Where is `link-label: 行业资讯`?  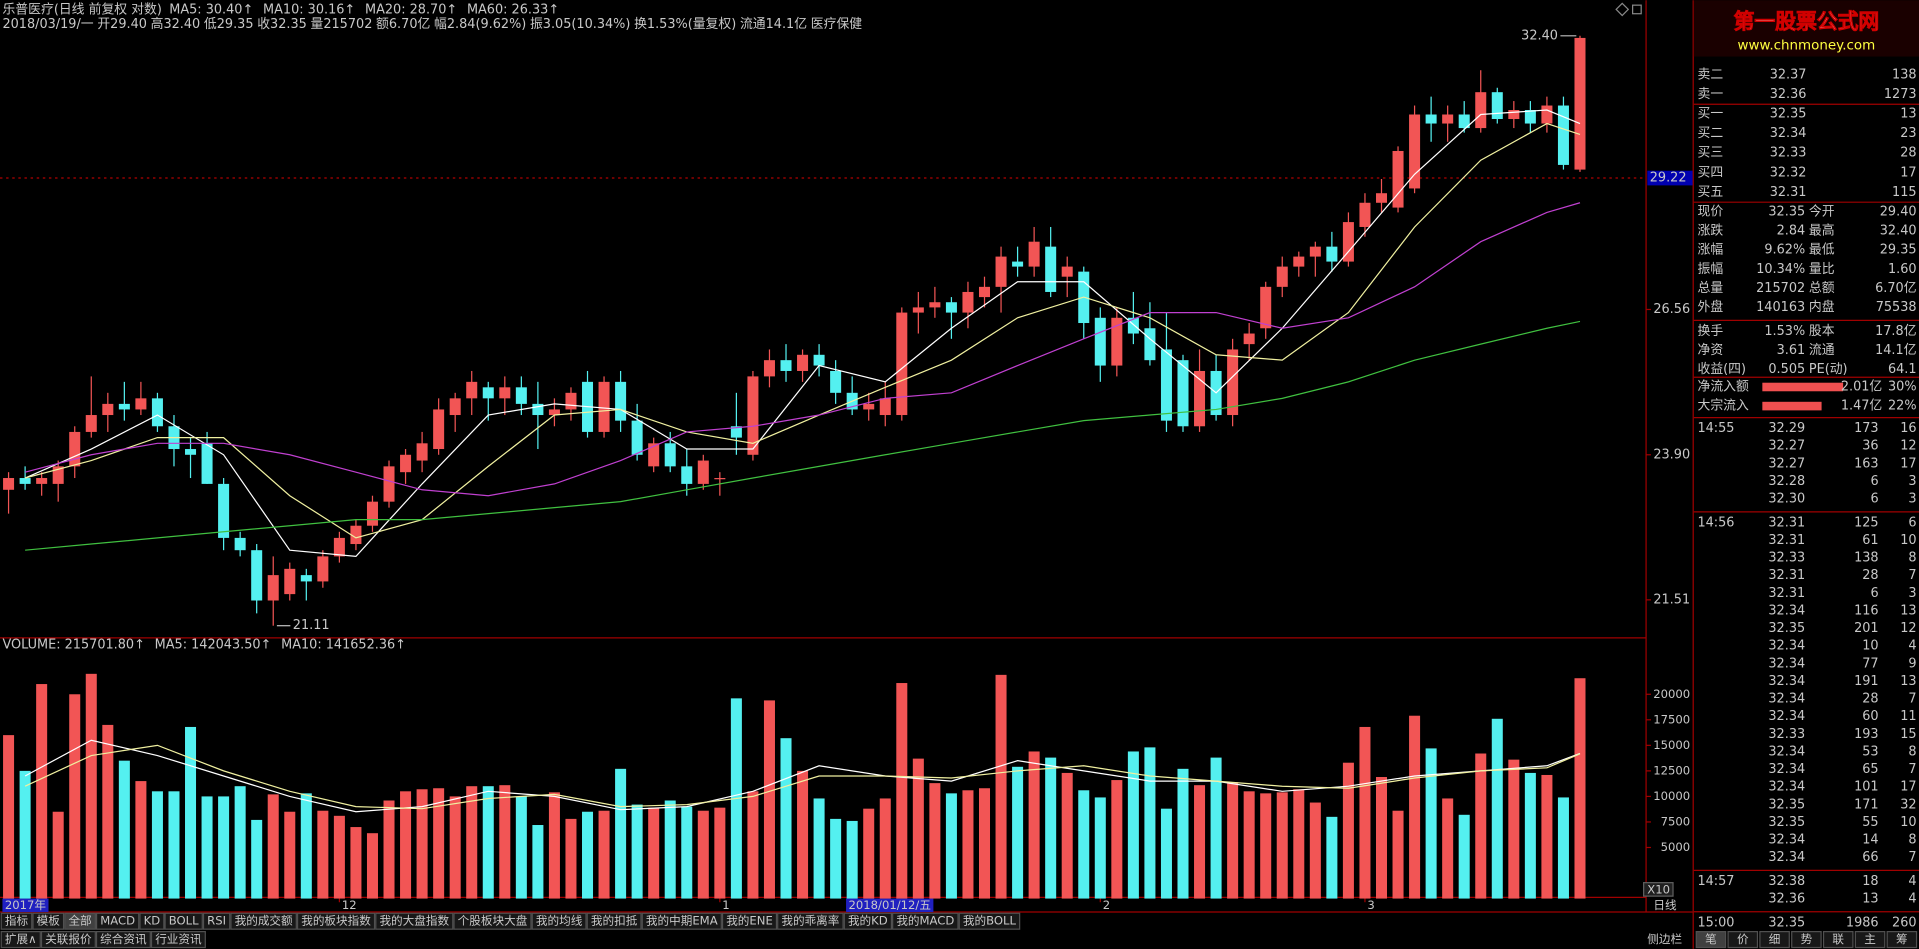
link-label: 行业资讯 is located at coordinates (178, 939).